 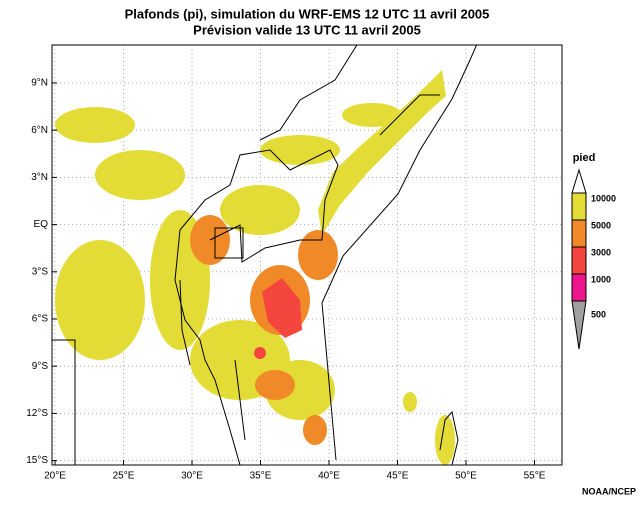 I want to click on lat-label: 9°N, so click(x=39, y=83).